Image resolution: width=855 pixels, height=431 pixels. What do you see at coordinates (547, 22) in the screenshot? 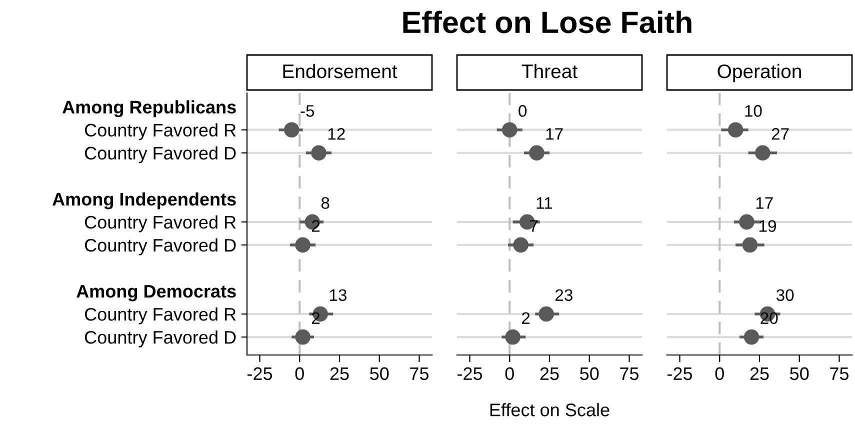
I see `text: Effect on Lose Faith` at bounding box center [547, 22].